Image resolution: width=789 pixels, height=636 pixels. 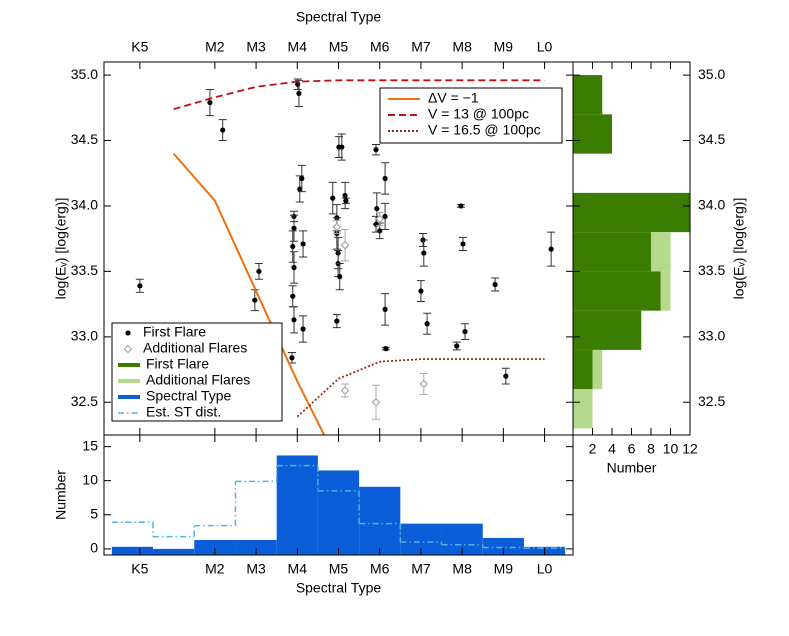 What do you see at coordinates (256, 569) in the screenshot?
I see `x-tick-label: M3` at bounding box center [256, 569].